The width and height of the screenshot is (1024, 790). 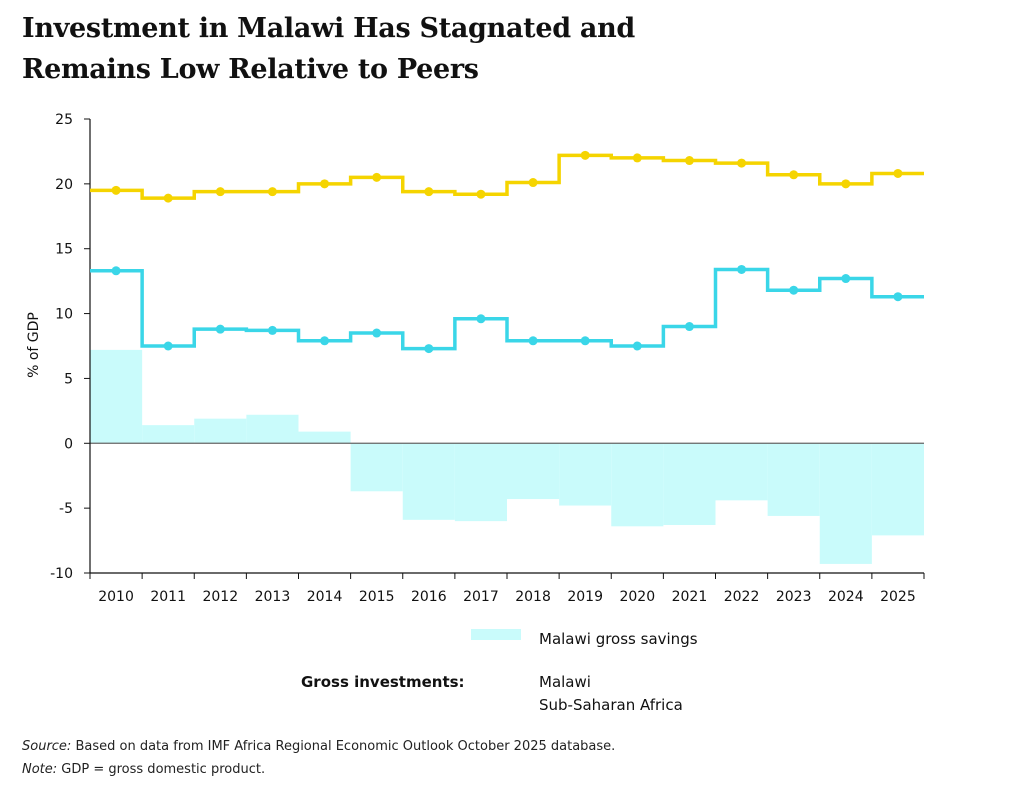 What do you see at coordinates (64, 315) in the screenshot?
I see `y-tick-label: 10` at bounding box center [64, 315].